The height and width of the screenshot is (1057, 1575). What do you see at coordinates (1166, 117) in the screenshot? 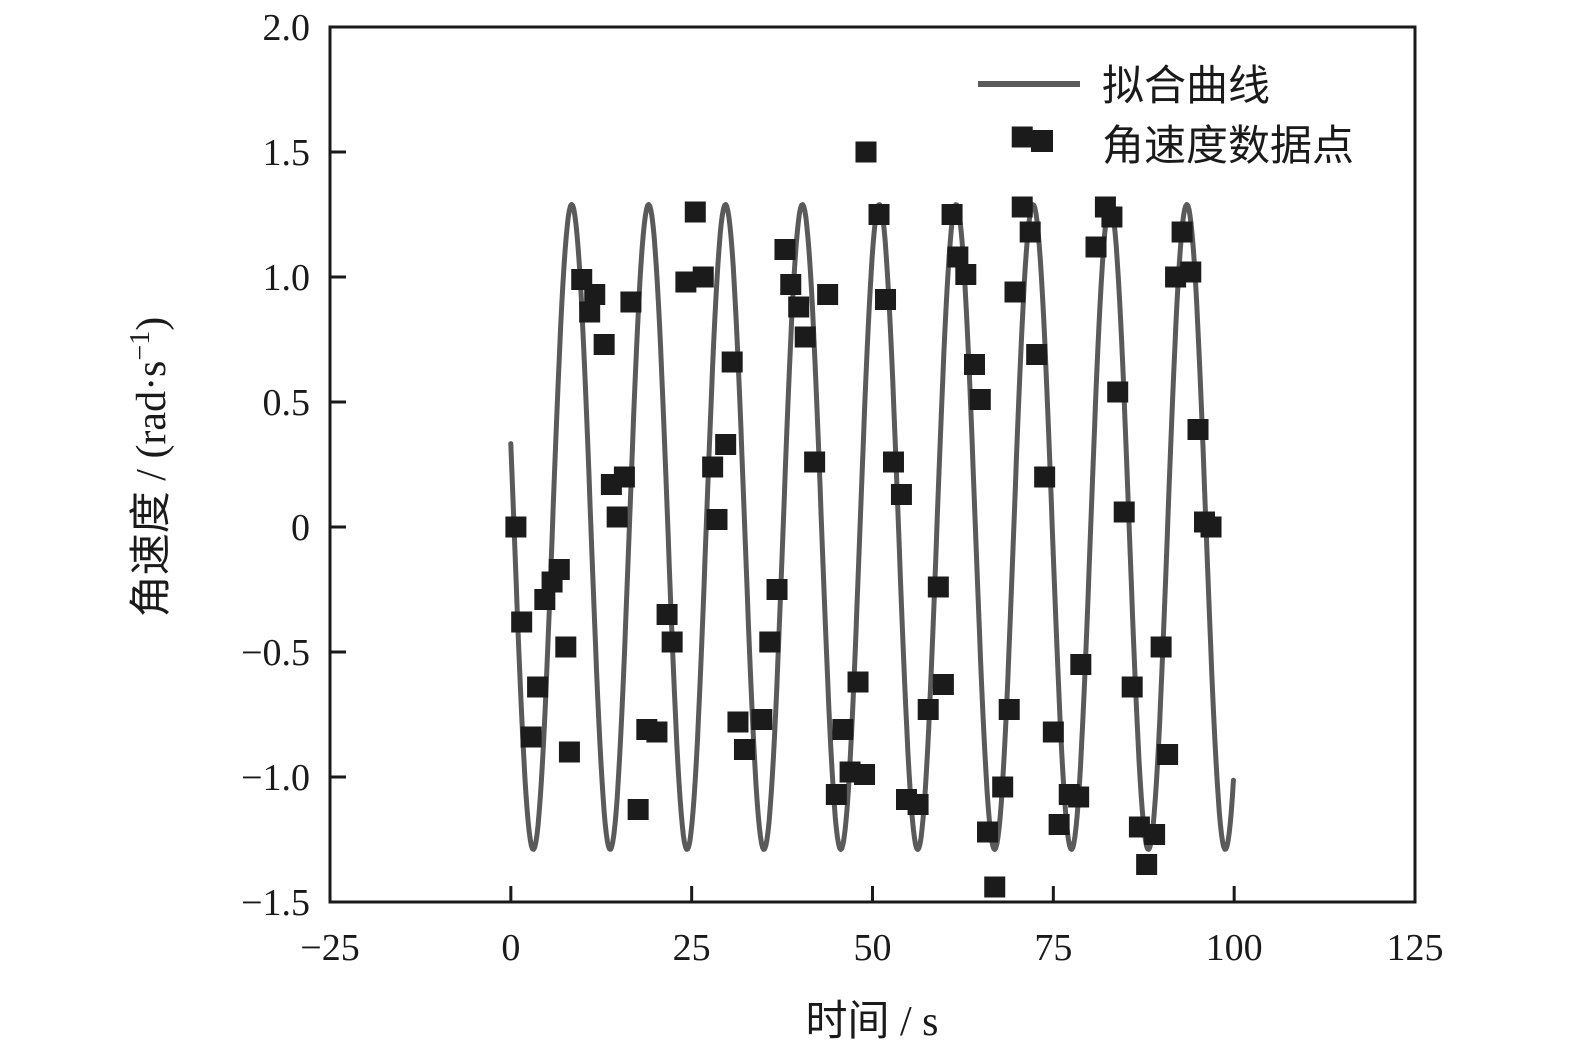
I see `legend: 拟合曲线 角速度数据点` at bounding box center [1166, 117].